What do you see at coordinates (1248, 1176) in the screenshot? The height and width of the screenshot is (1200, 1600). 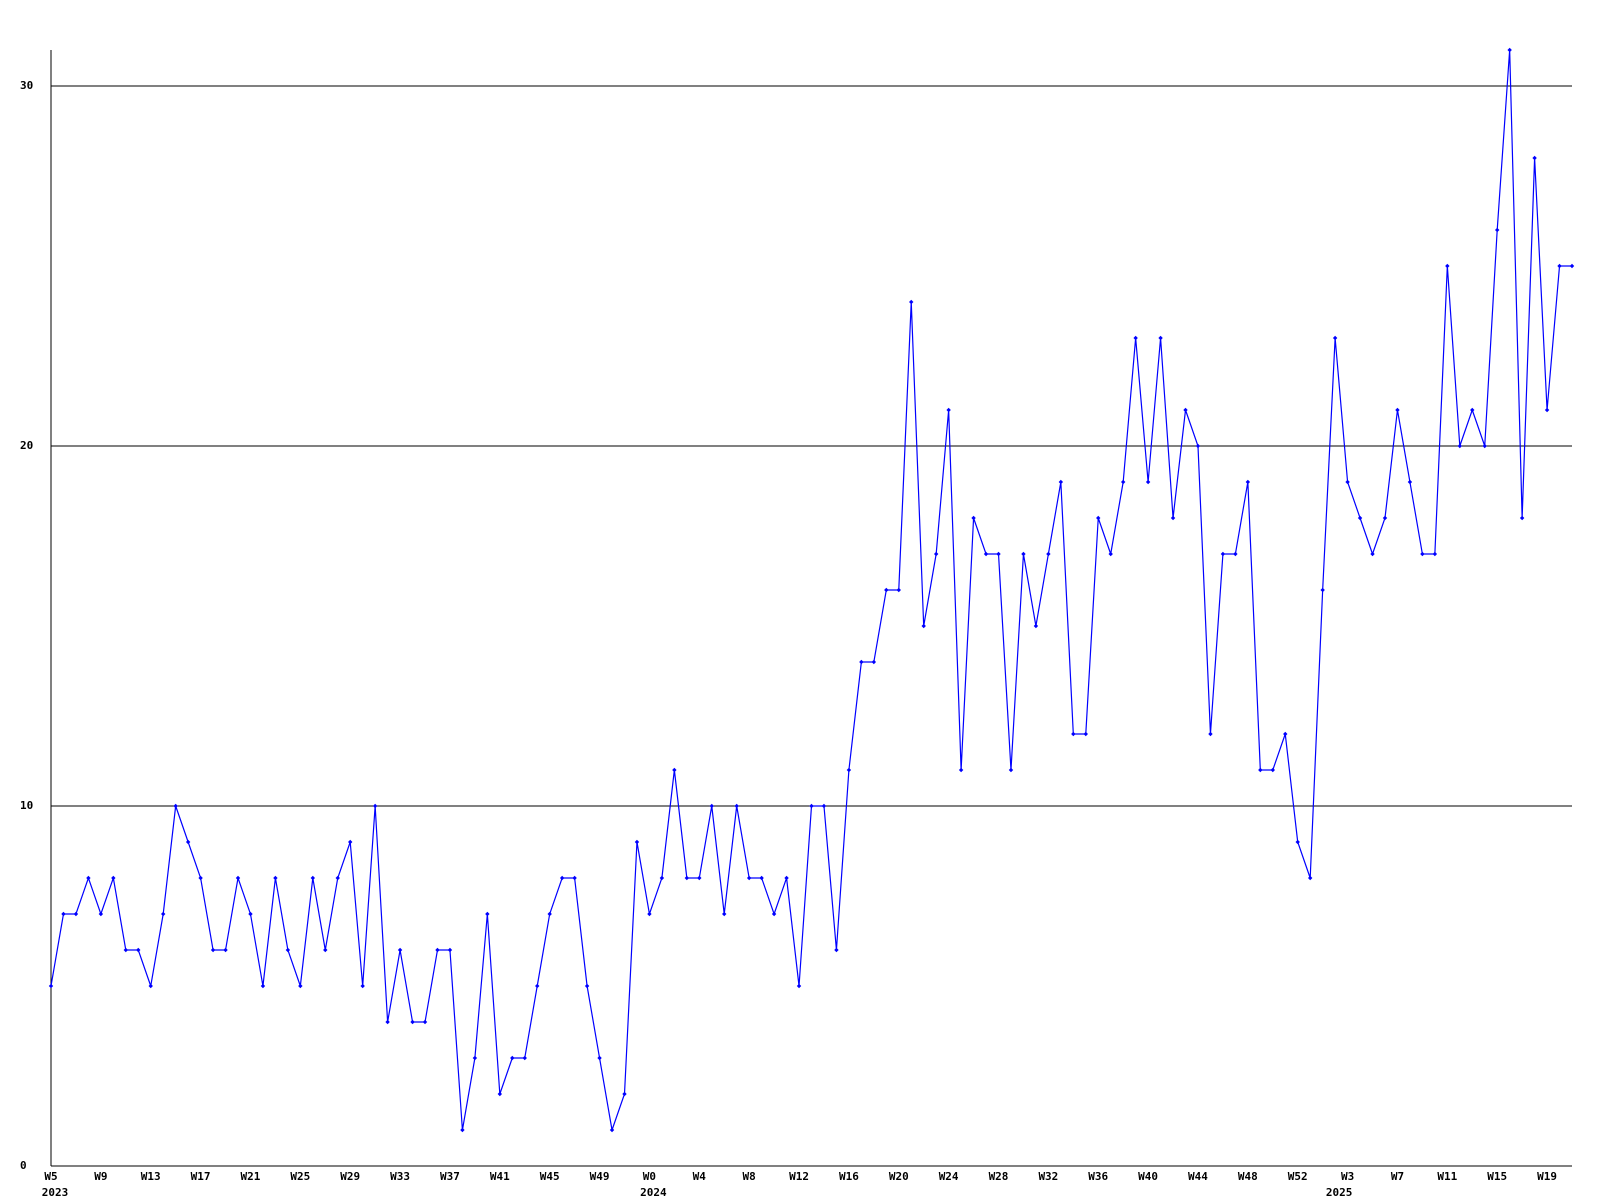 I see `x-tick-label: W48` at bounding box center [1248, 1176].